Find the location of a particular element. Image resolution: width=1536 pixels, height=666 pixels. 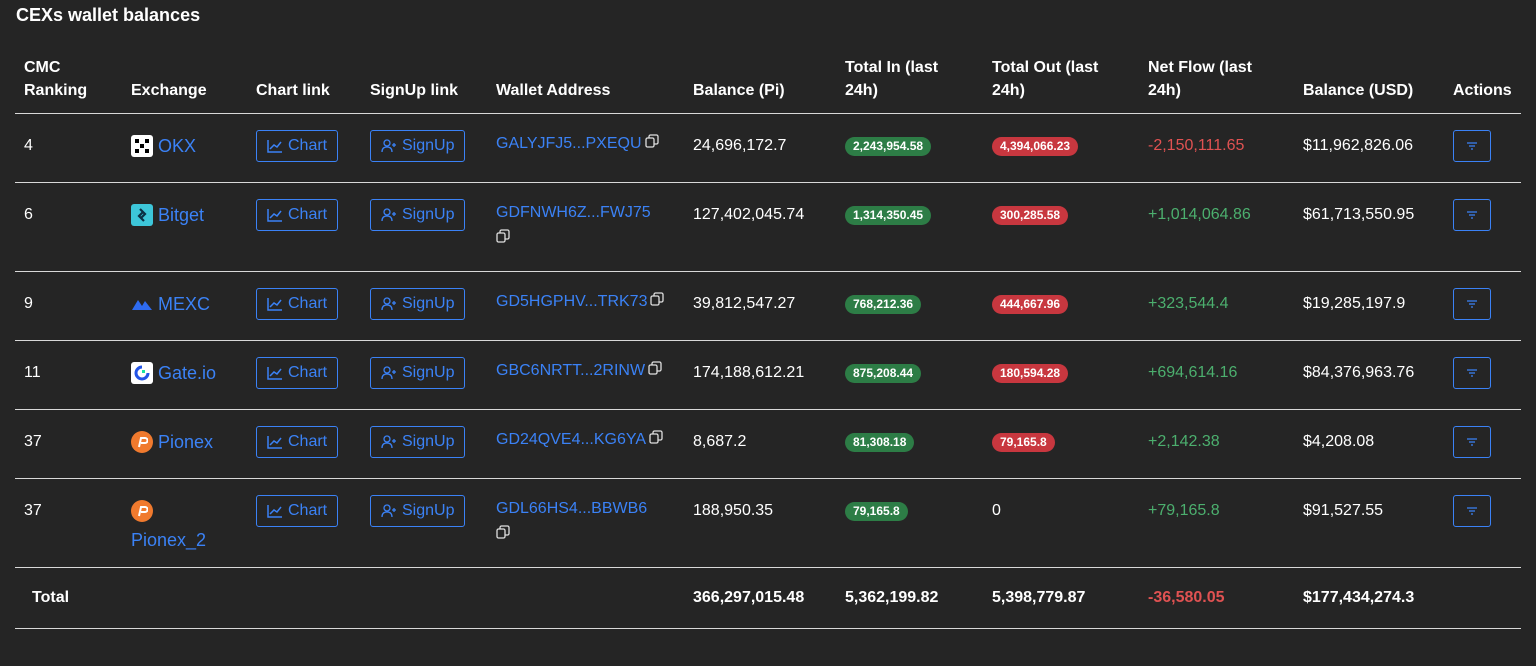

total-in: 5,362,199.82 is located at coordinates (909, 598).